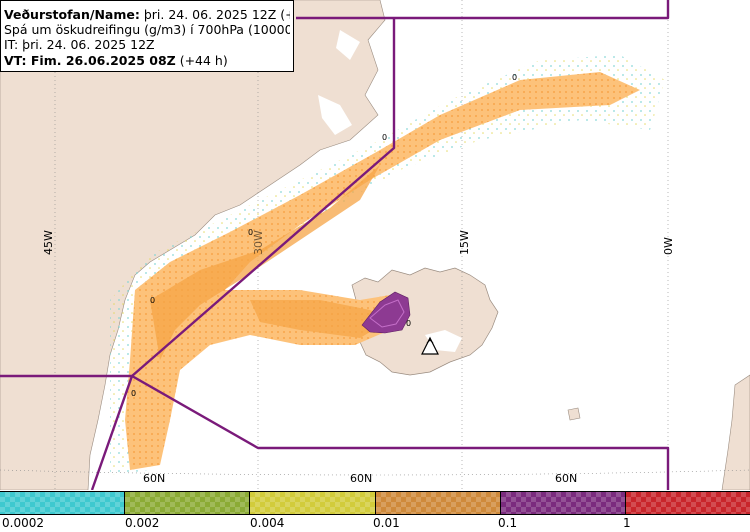  I want to click on issue-time: IT: þri. 24. 06. 2025 12Z, so click(79, 45).